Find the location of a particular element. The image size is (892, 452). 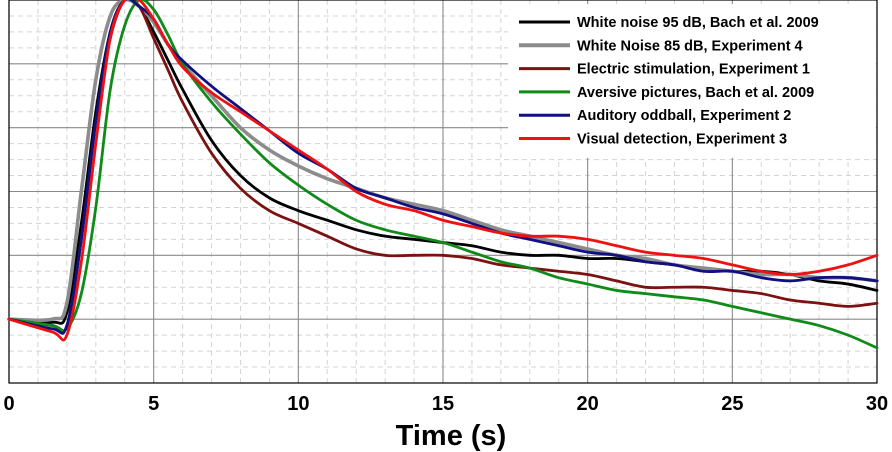

x-axis-title: Time (s) is located at coordinates (451, 436).